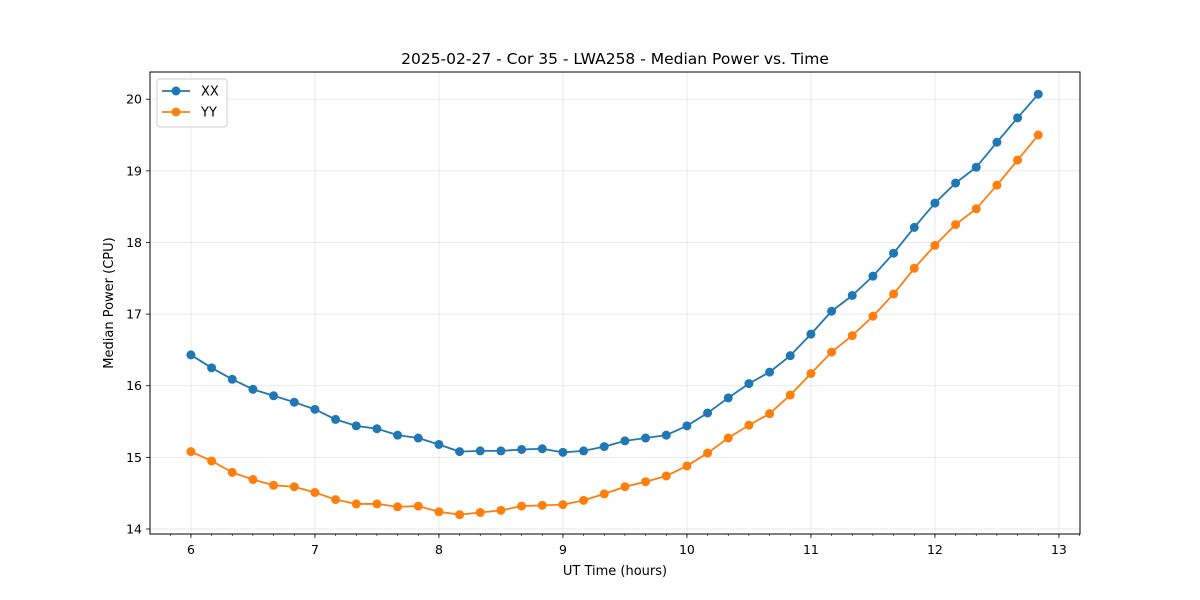 This screenshot has height=600, width=1200. What do you see at coordinates (439, 549) in the screenshot?
I see `x-tick-label: 8` at bounding box center [439, 549].